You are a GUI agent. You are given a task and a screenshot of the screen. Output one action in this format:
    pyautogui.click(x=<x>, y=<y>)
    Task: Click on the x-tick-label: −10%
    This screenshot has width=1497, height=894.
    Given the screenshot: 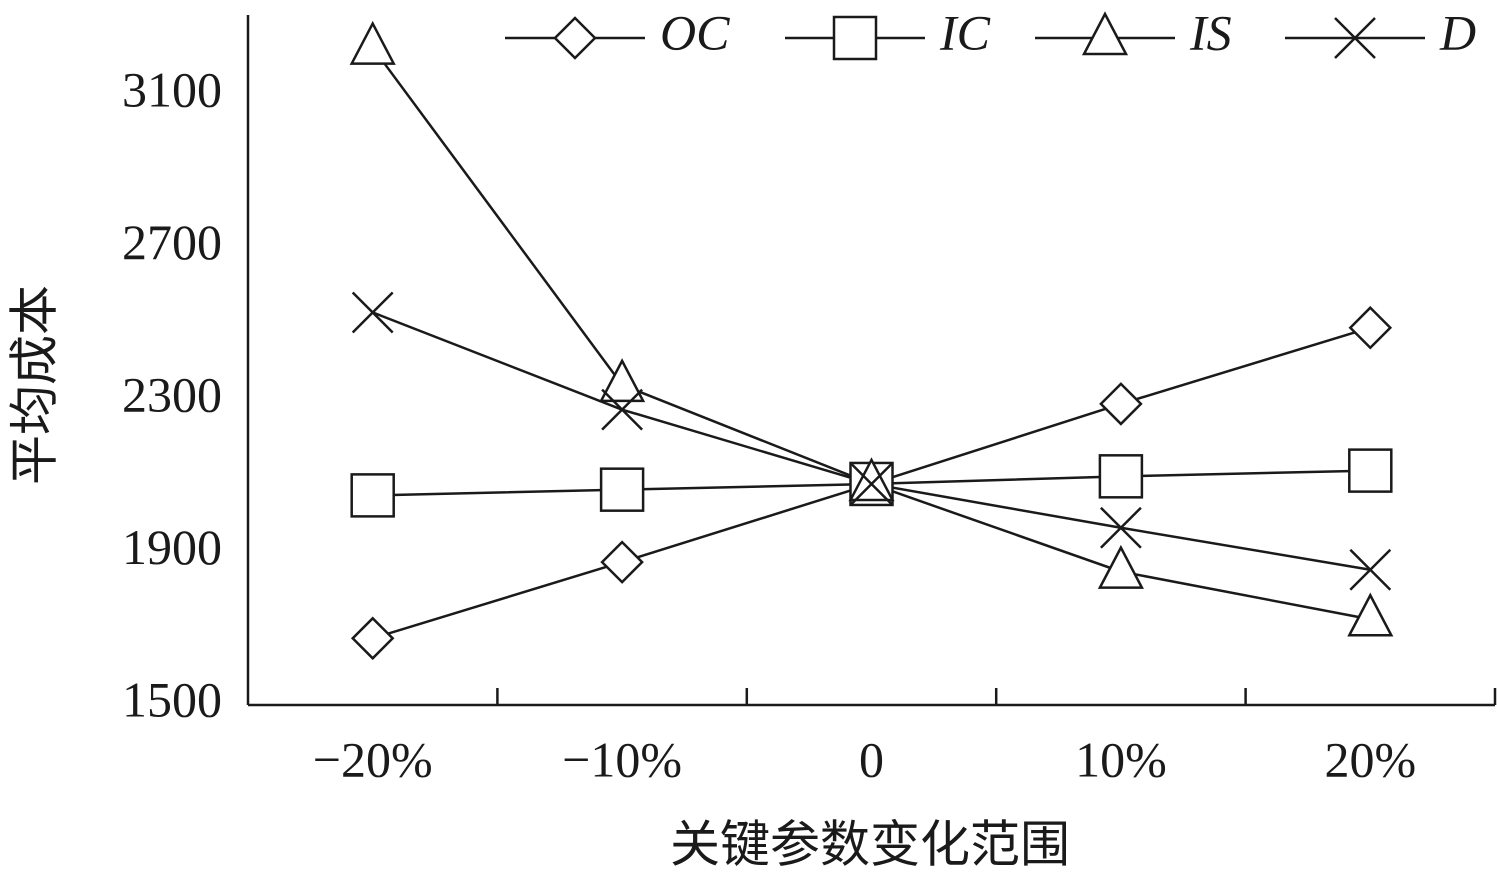 What is the action you would take?
    pyautogui.click(x=622, y=759)
    